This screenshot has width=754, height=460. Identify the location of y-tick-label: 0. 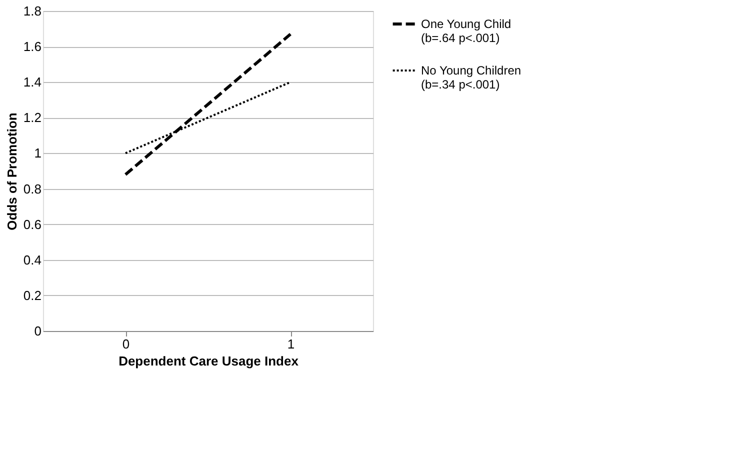
(38, 331).